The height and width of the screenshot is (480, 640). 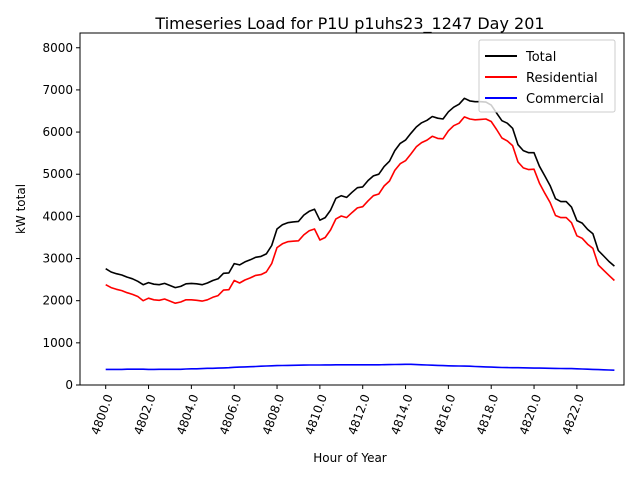 What do you see at coordinates (57, 132) in the screenshot?
I see `y-tick-label: 6000` at bounding box center [57, 132].